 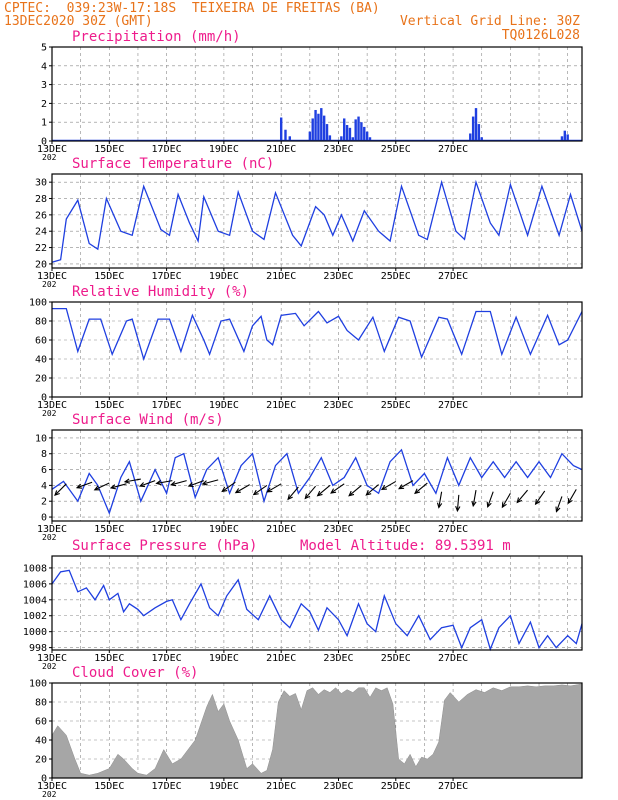 What do you see at coordinates (35, 568) in the screenshot?
I see `y-tick-label: 1008` at bounding box center [35, 568].